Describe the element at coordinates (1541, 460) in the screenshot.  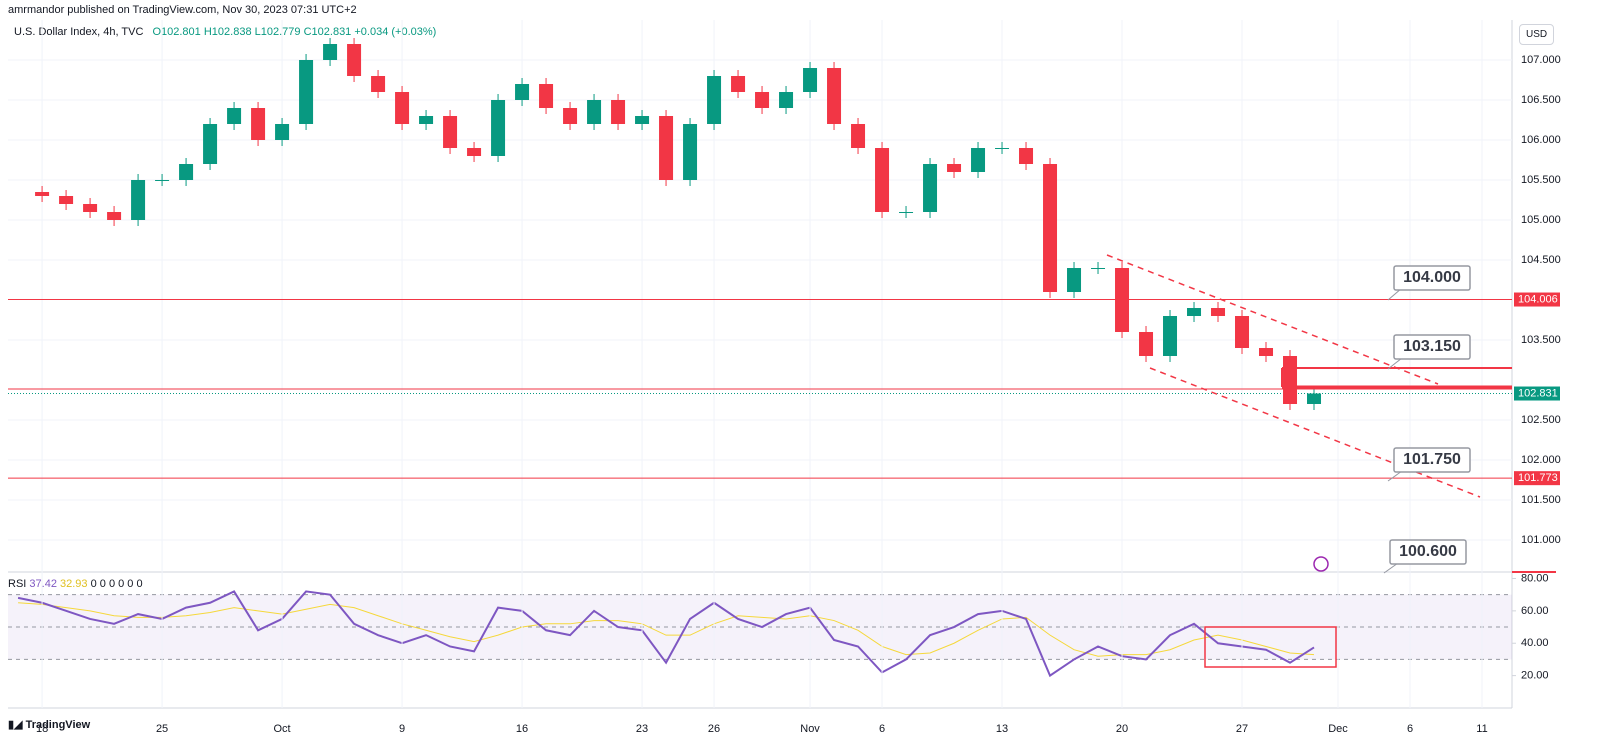
I see `y-tick-label: 102.000` at that location.